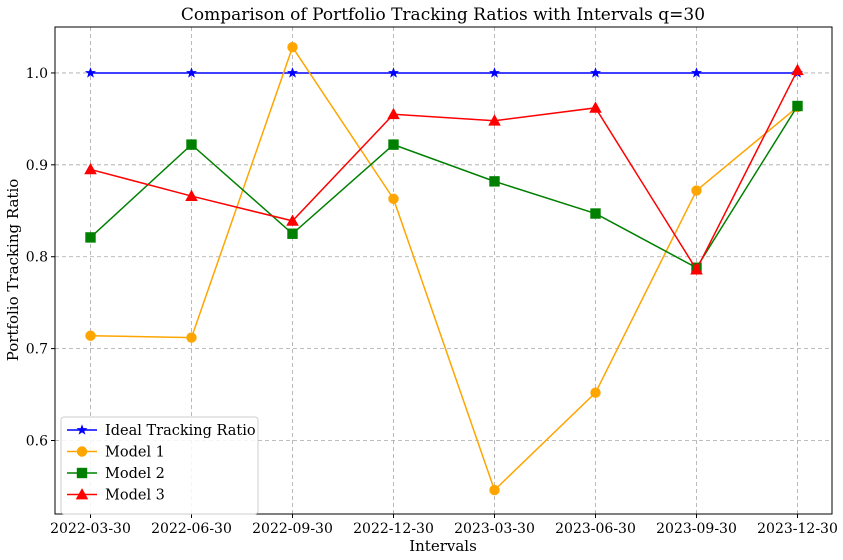 The image size is (843, 560). Describe the element at coordinates (444, 72) in the screenshot. I see `series-ideal-tracking-ratio` at that location.